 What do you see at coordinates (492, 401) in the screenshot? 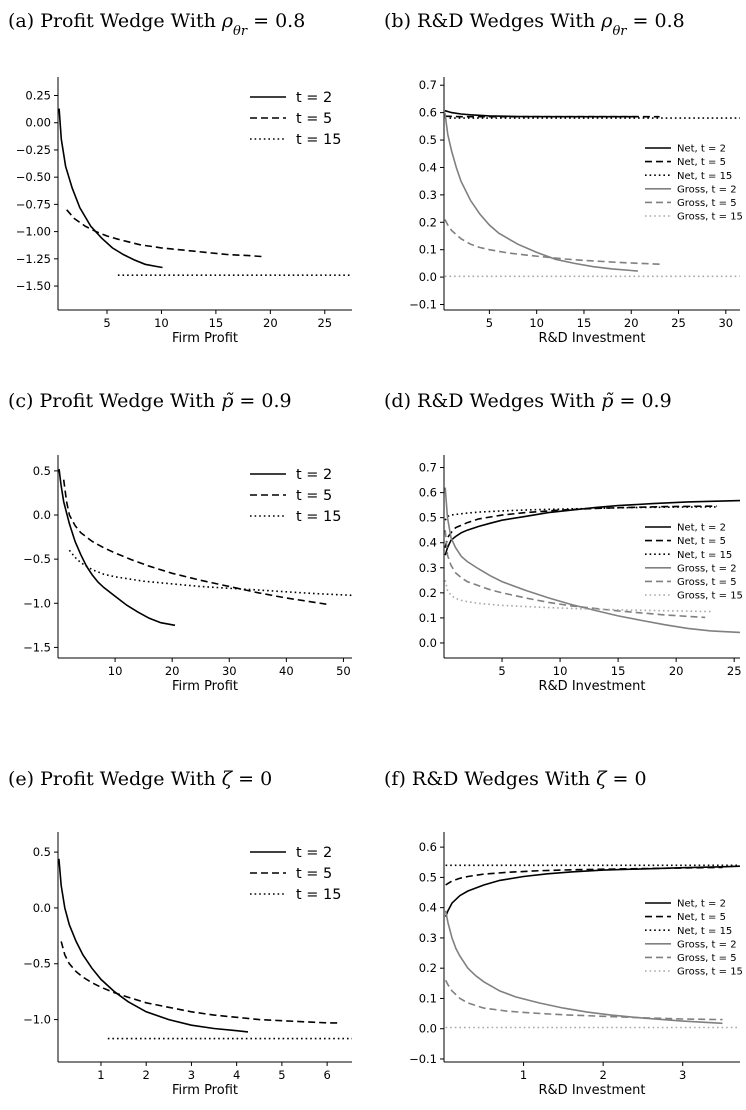
I see `title-prefix: (d) R&D Wedges With` at bounding box center [492, 401].